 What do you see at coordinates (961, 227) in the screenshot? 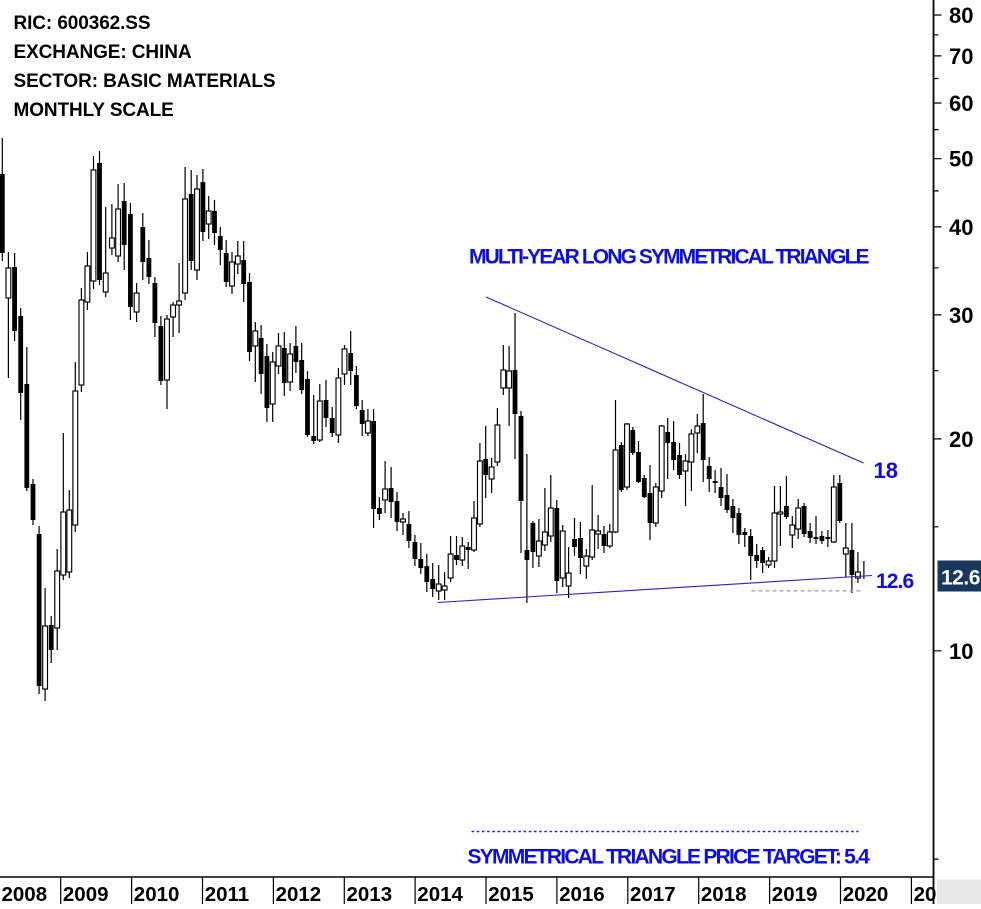
I see `svg-text: 40` at bounding box center [961, 227].